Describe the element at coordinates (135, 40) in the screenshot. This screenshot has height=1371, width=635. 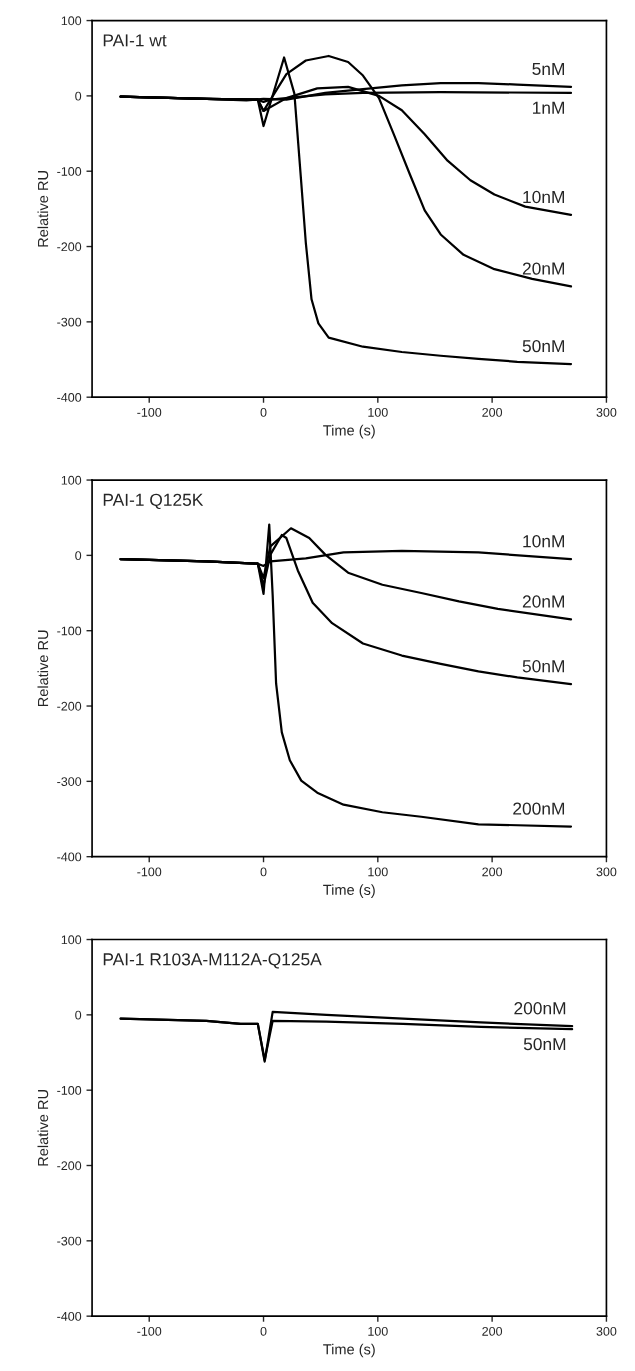
I see `annotation: PAI-1 wt` at that location.